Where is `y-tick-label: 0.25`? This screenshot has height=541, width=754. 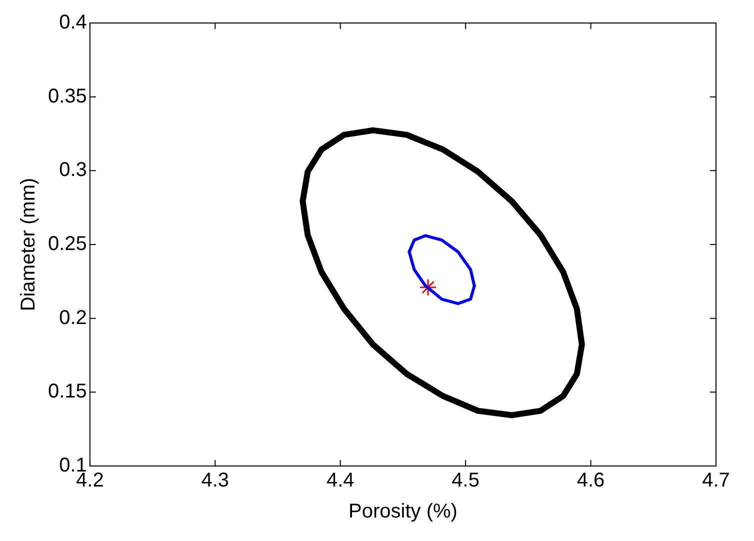
y-tick-label: 0.25 is located at coordinates (67, 244).